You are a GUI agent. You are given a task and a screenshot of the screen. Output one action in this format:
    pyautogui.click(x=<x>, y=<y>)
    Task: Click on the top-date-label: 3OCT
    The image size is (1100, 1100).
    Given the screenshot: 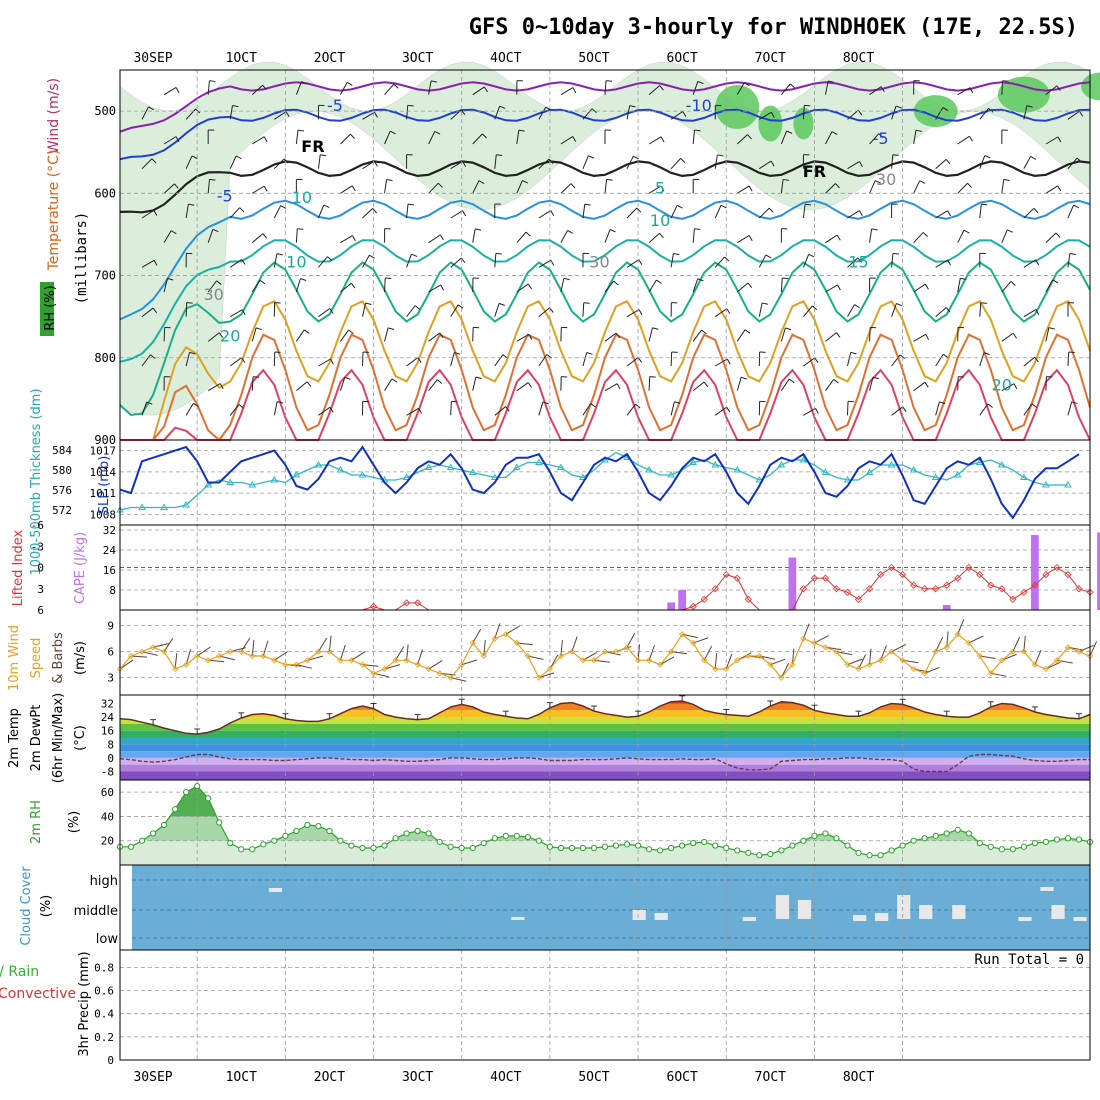 What is the action you would take?
    pyautogui.click(x=417, y=58)
    